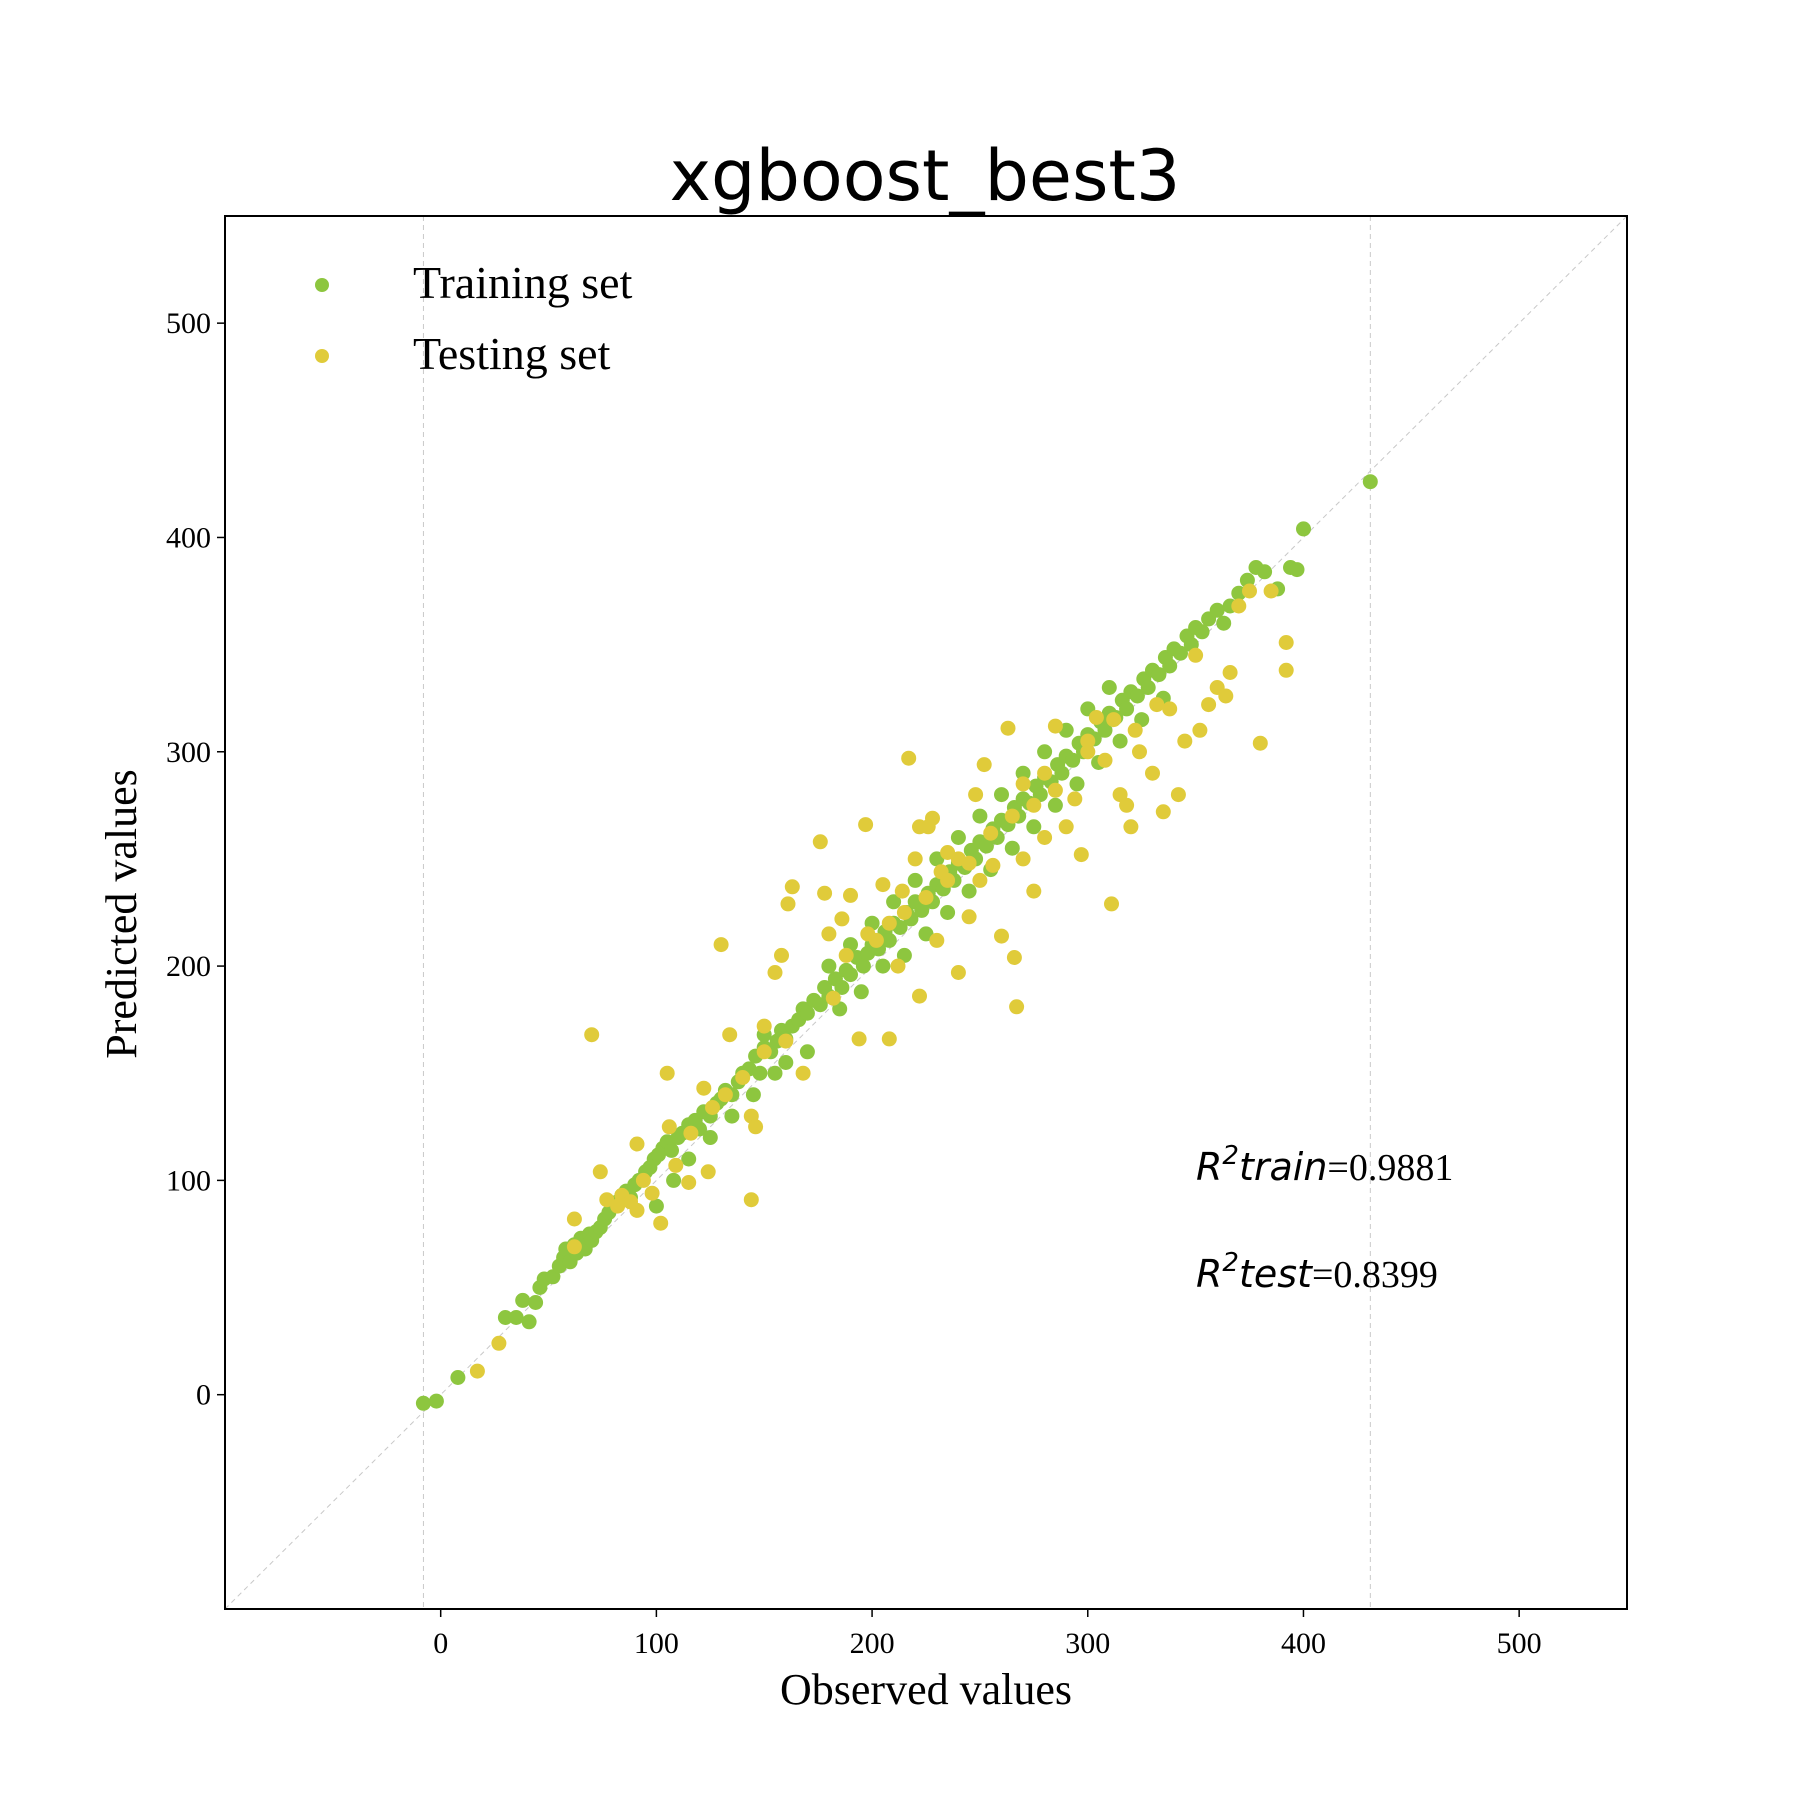  I want to click on x-axis-label: Observed values, so click(926, 1689).